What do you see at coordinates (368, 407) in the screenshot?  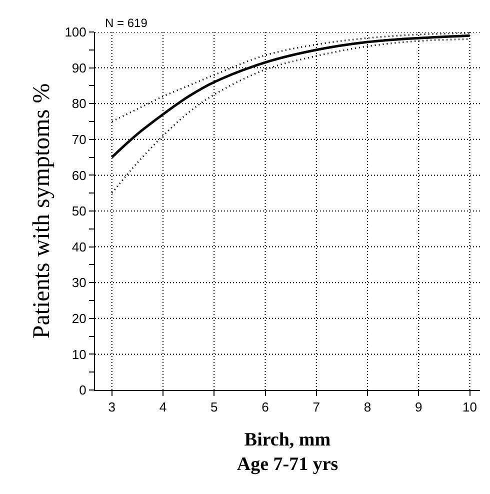 I see `x-tick-label: 8` at bounding box center [368, 407].